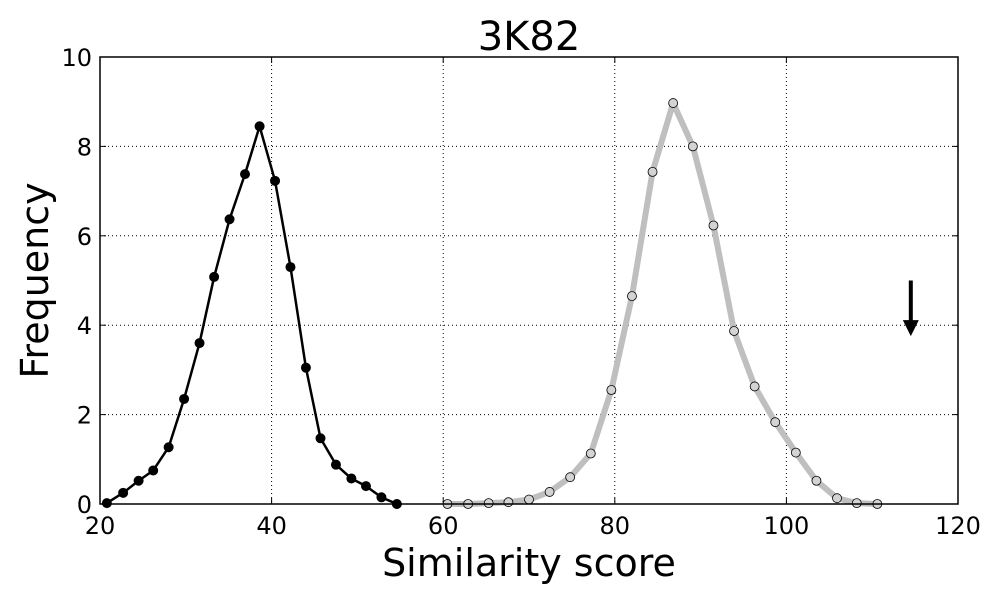 Image resolution: width=1000 pixels, height=600 pixels. Describe the element at coordinates (958, 526) in the screenshot. I see `x-tick-label: 120` at that location.